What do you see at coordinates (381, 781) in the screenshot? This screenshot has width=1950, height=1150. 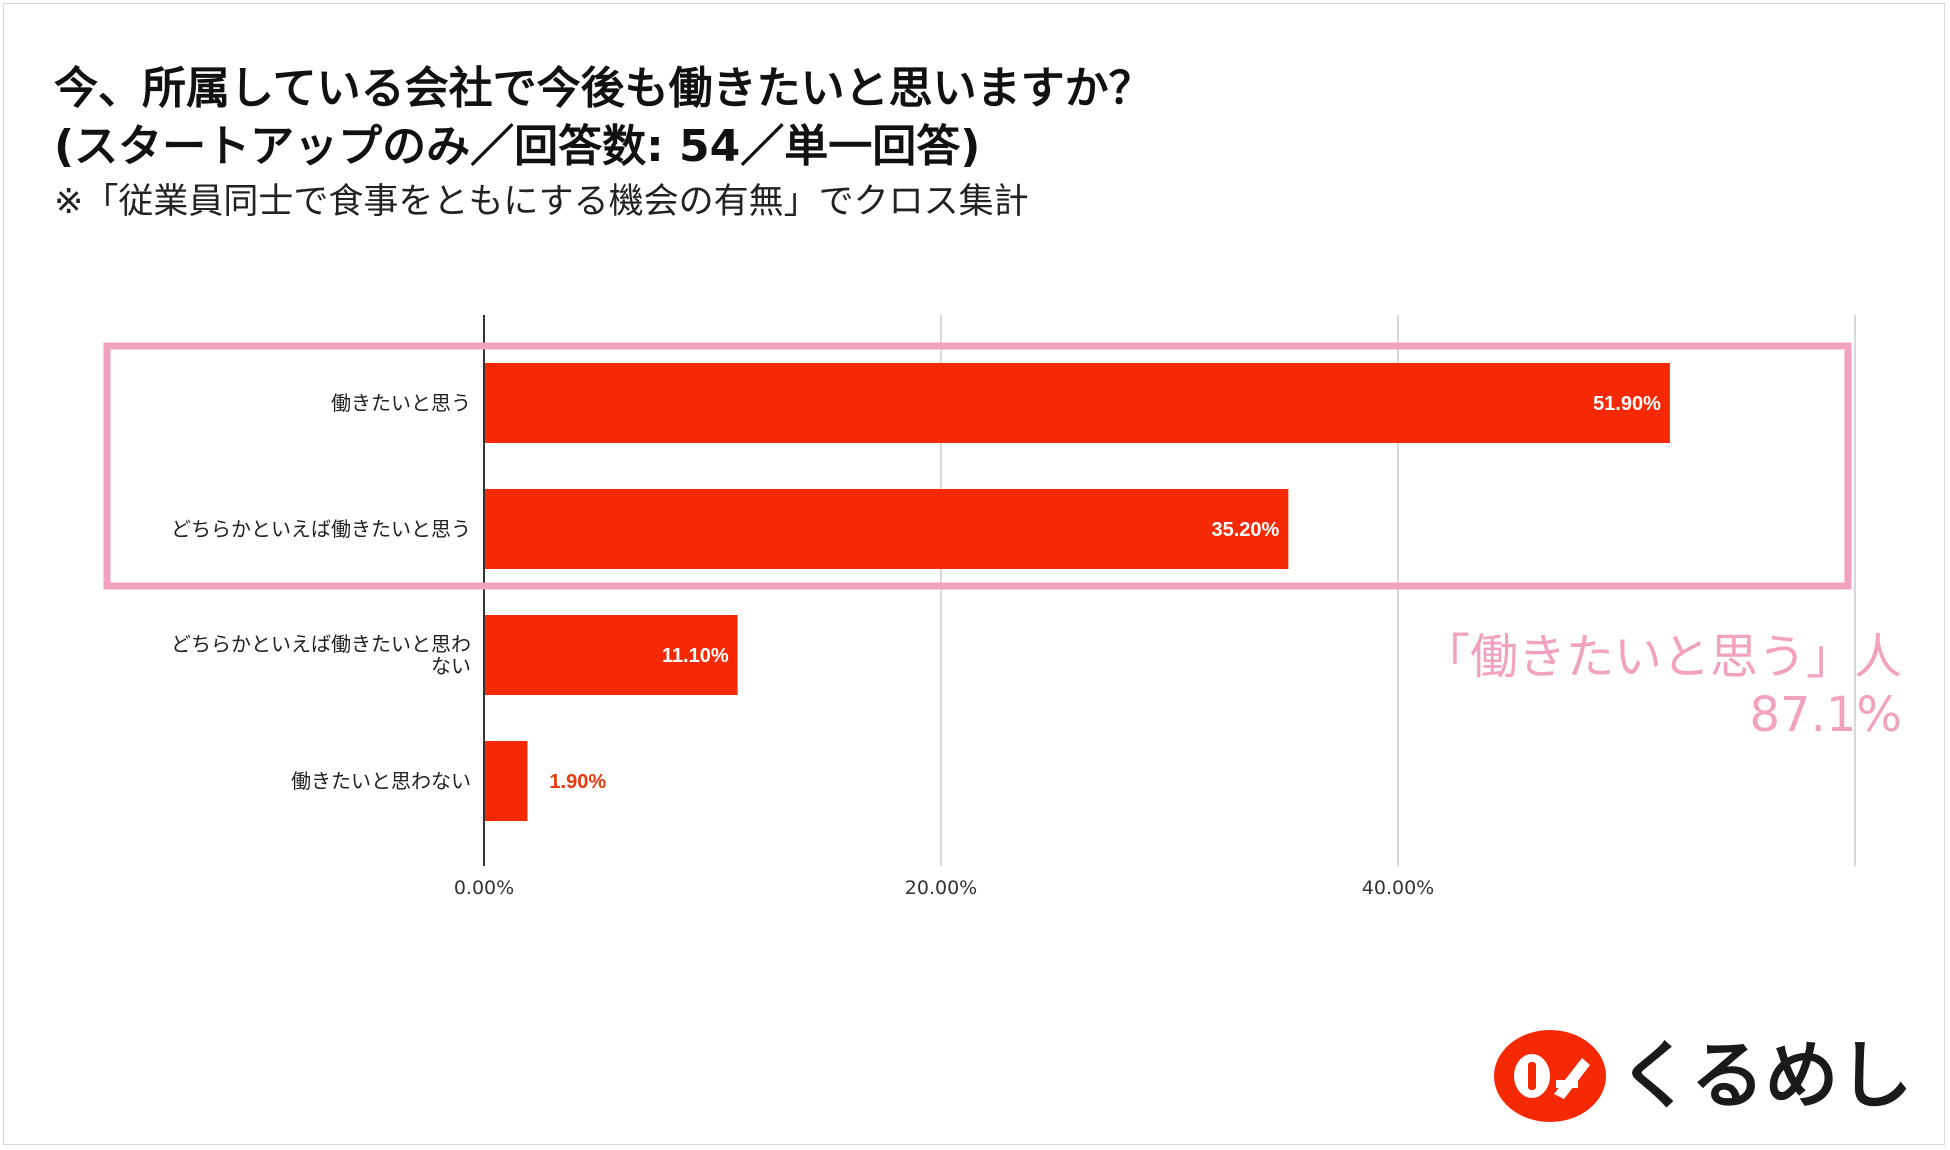 I see `category-label: 働きたいと思わない` at bounding box center [381, 781].